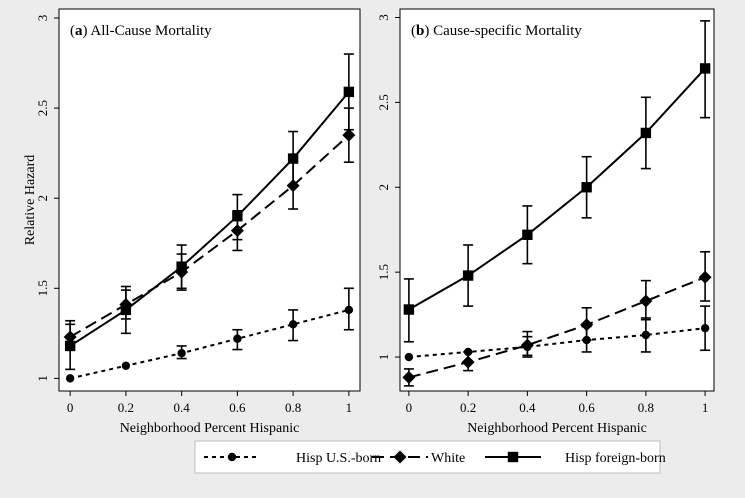 This screenshot has height=498, width=745. I want to click on legend: Hisp U.S.-born White Hisp foreign-born, so click(430, 457).